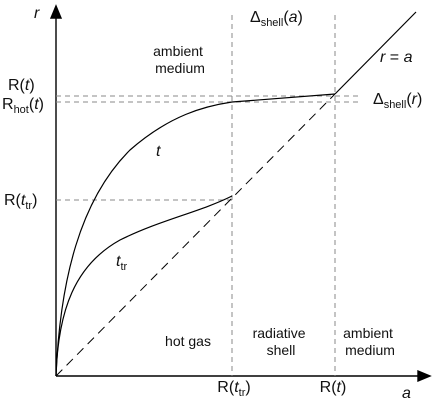  I want to click on radiative-line1: radiative, so click(279, 333).